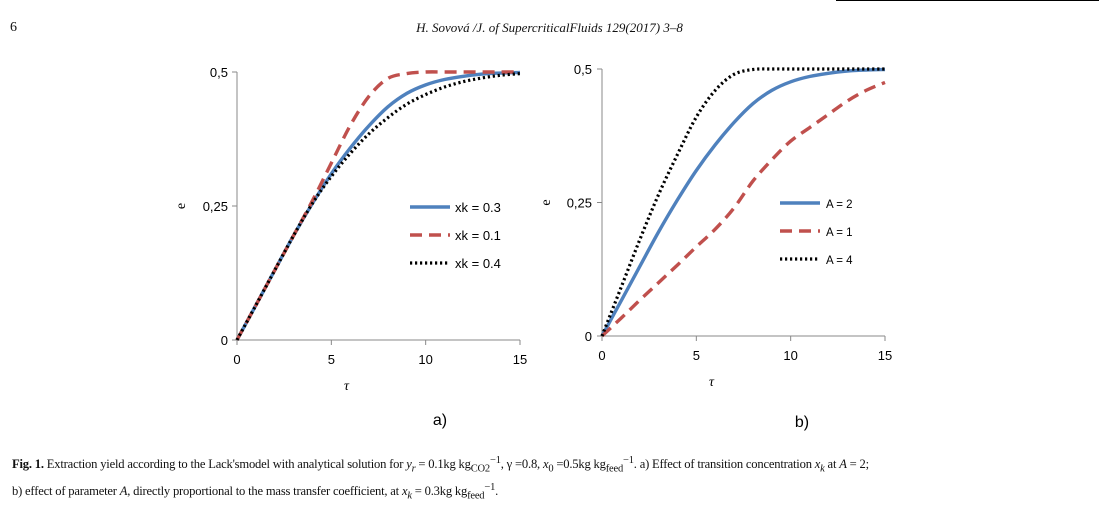 This screenshot has width=1099, height=505. I want to click on caption-label: Fig. 1., so click(28, 464).